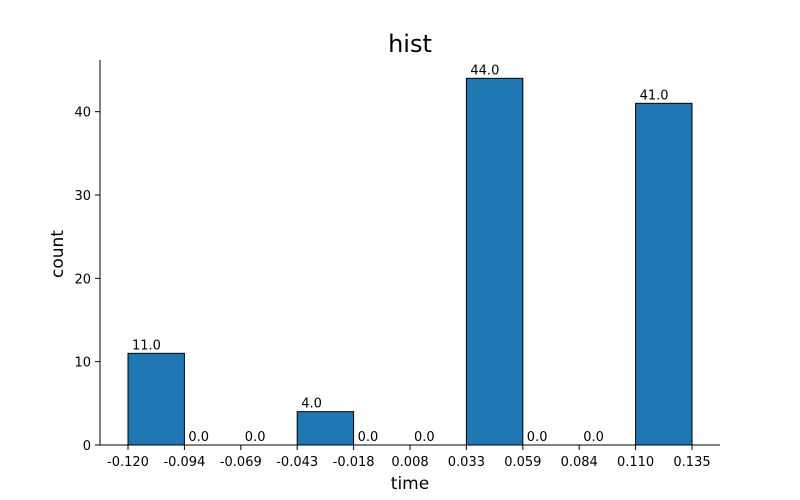  Describe the element at coordinates (635, 462) in the screenshot. I see `x-tick-label: 0.110` at that location.